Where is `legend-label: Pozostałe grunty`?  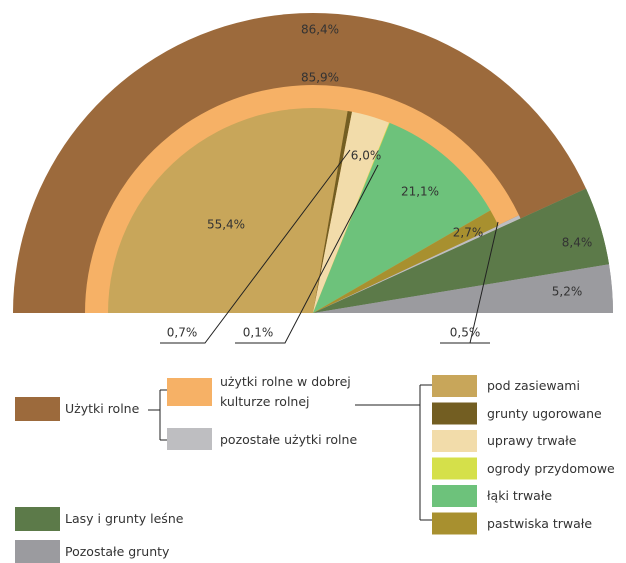 legend-label: Pozostałe grunty is located at coordinates (117, 551).